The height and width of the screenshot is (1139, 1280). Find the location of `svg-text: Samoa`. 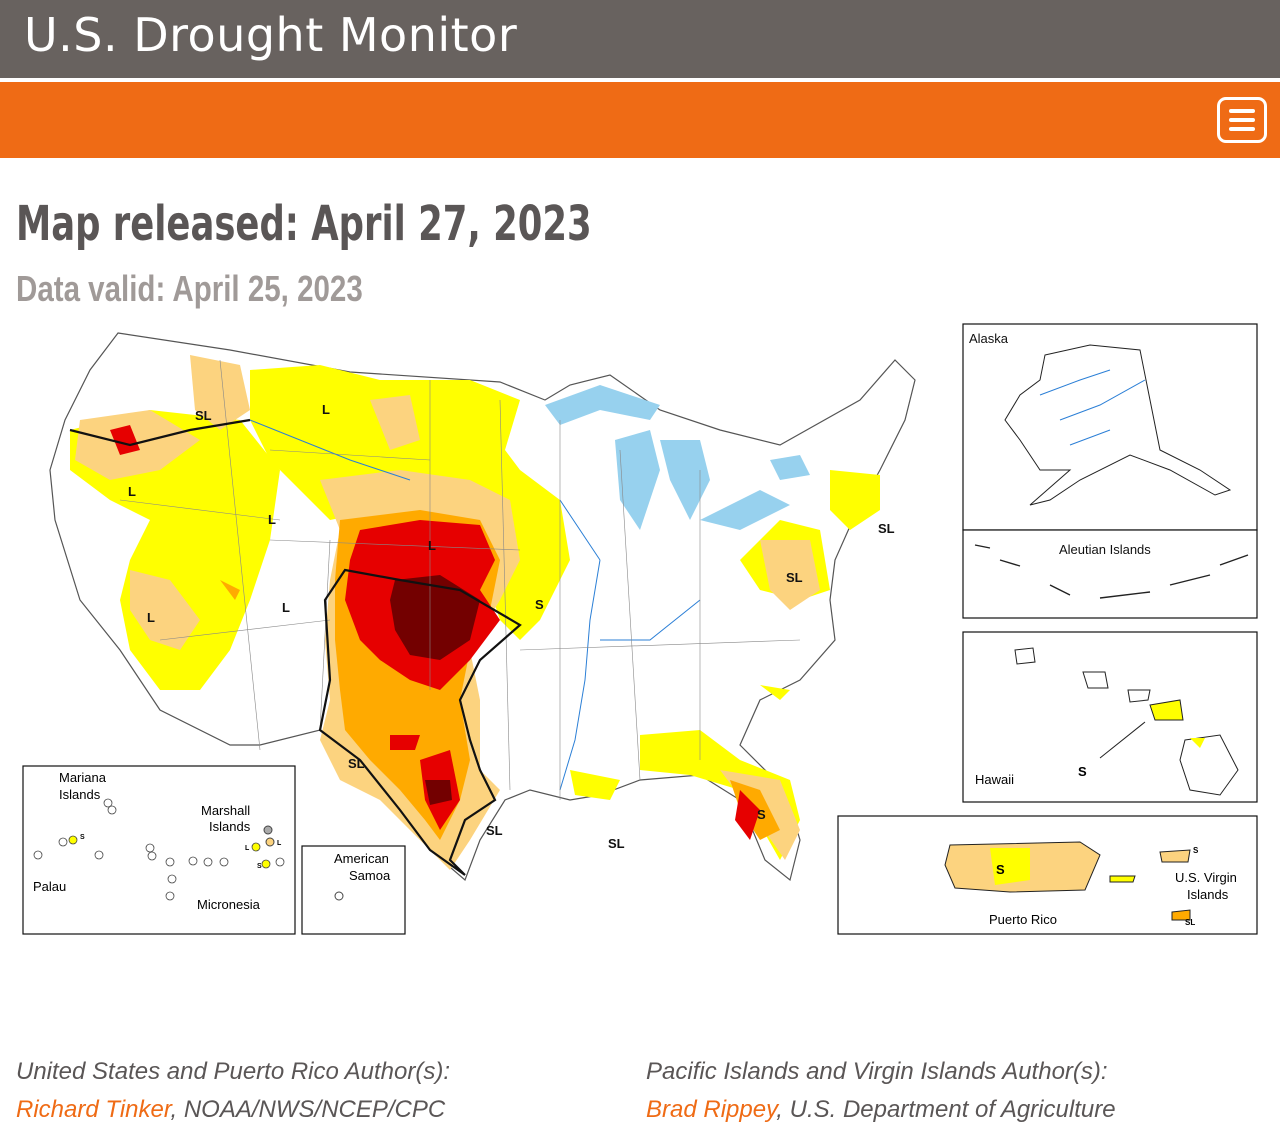

svg-text: Samoa is located at coordinates (370, 875).